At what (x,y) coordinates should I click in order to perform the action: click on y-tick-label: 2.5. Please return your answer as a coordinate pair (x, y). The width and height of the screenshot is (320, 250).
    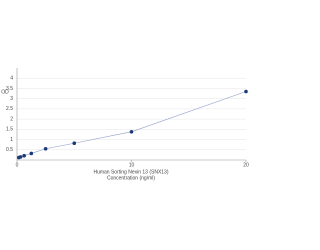
    Looking at the image, I should click on (9, 109).